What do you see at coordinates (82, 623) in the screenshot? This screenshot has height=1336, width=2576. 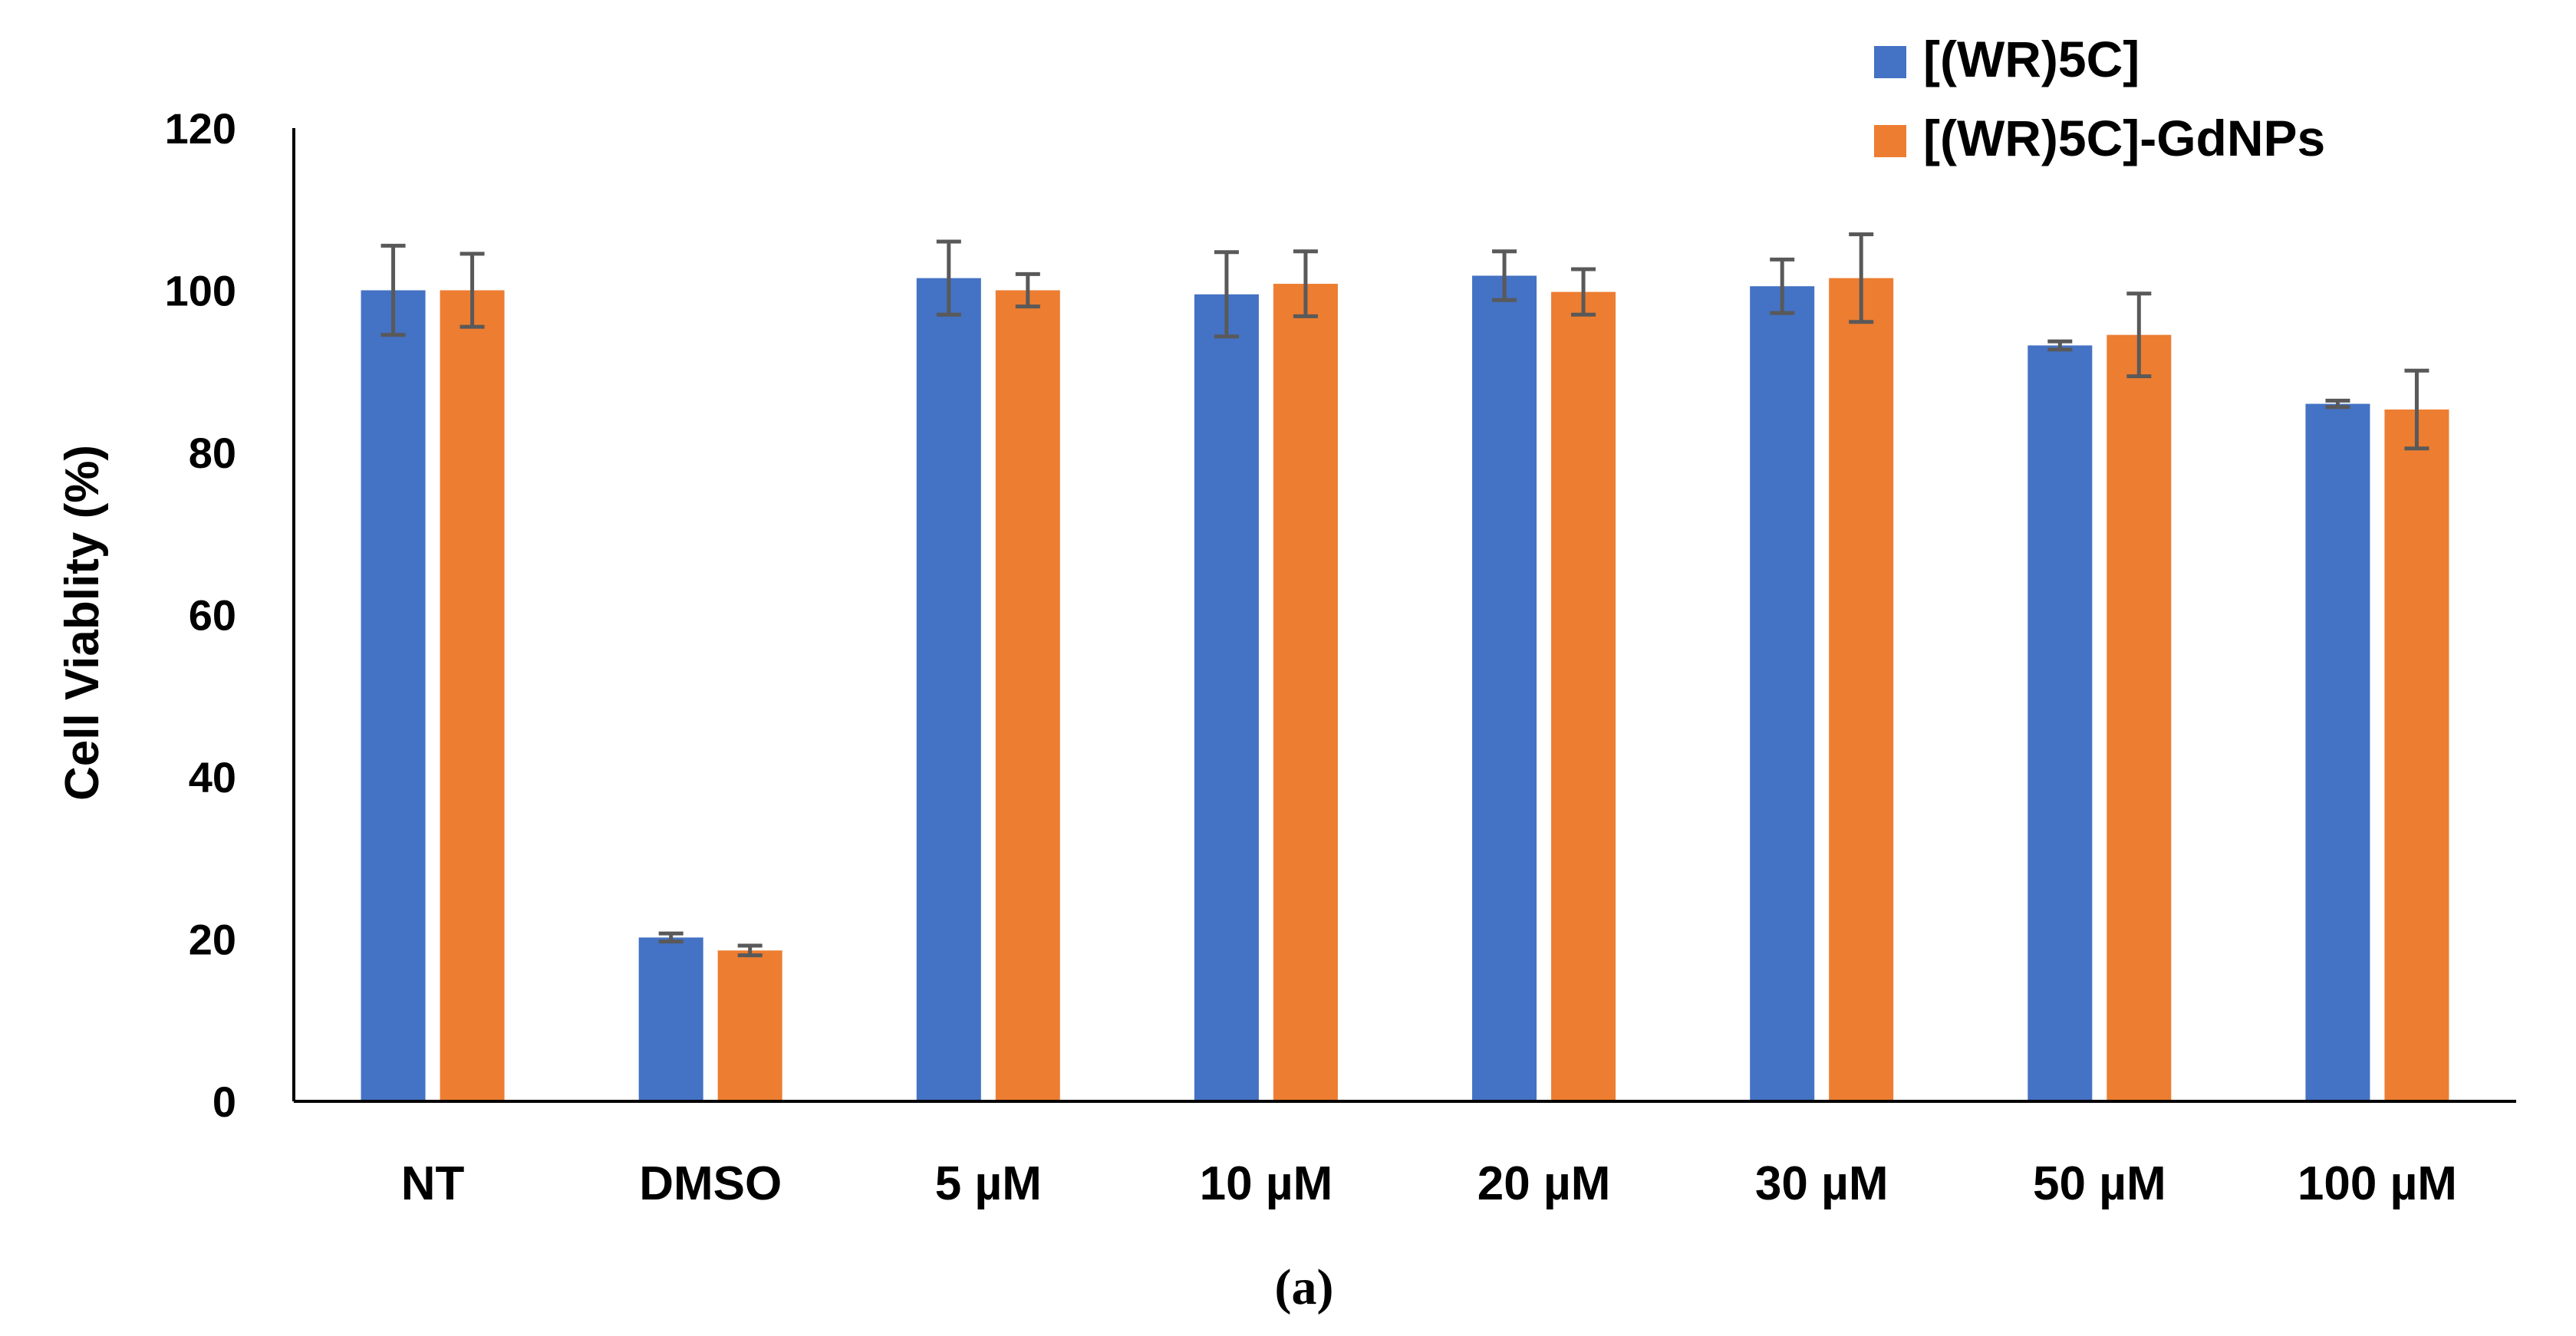 I see `y-axis-title: Cell Viablity (%)` at bounding box center [82, 623].